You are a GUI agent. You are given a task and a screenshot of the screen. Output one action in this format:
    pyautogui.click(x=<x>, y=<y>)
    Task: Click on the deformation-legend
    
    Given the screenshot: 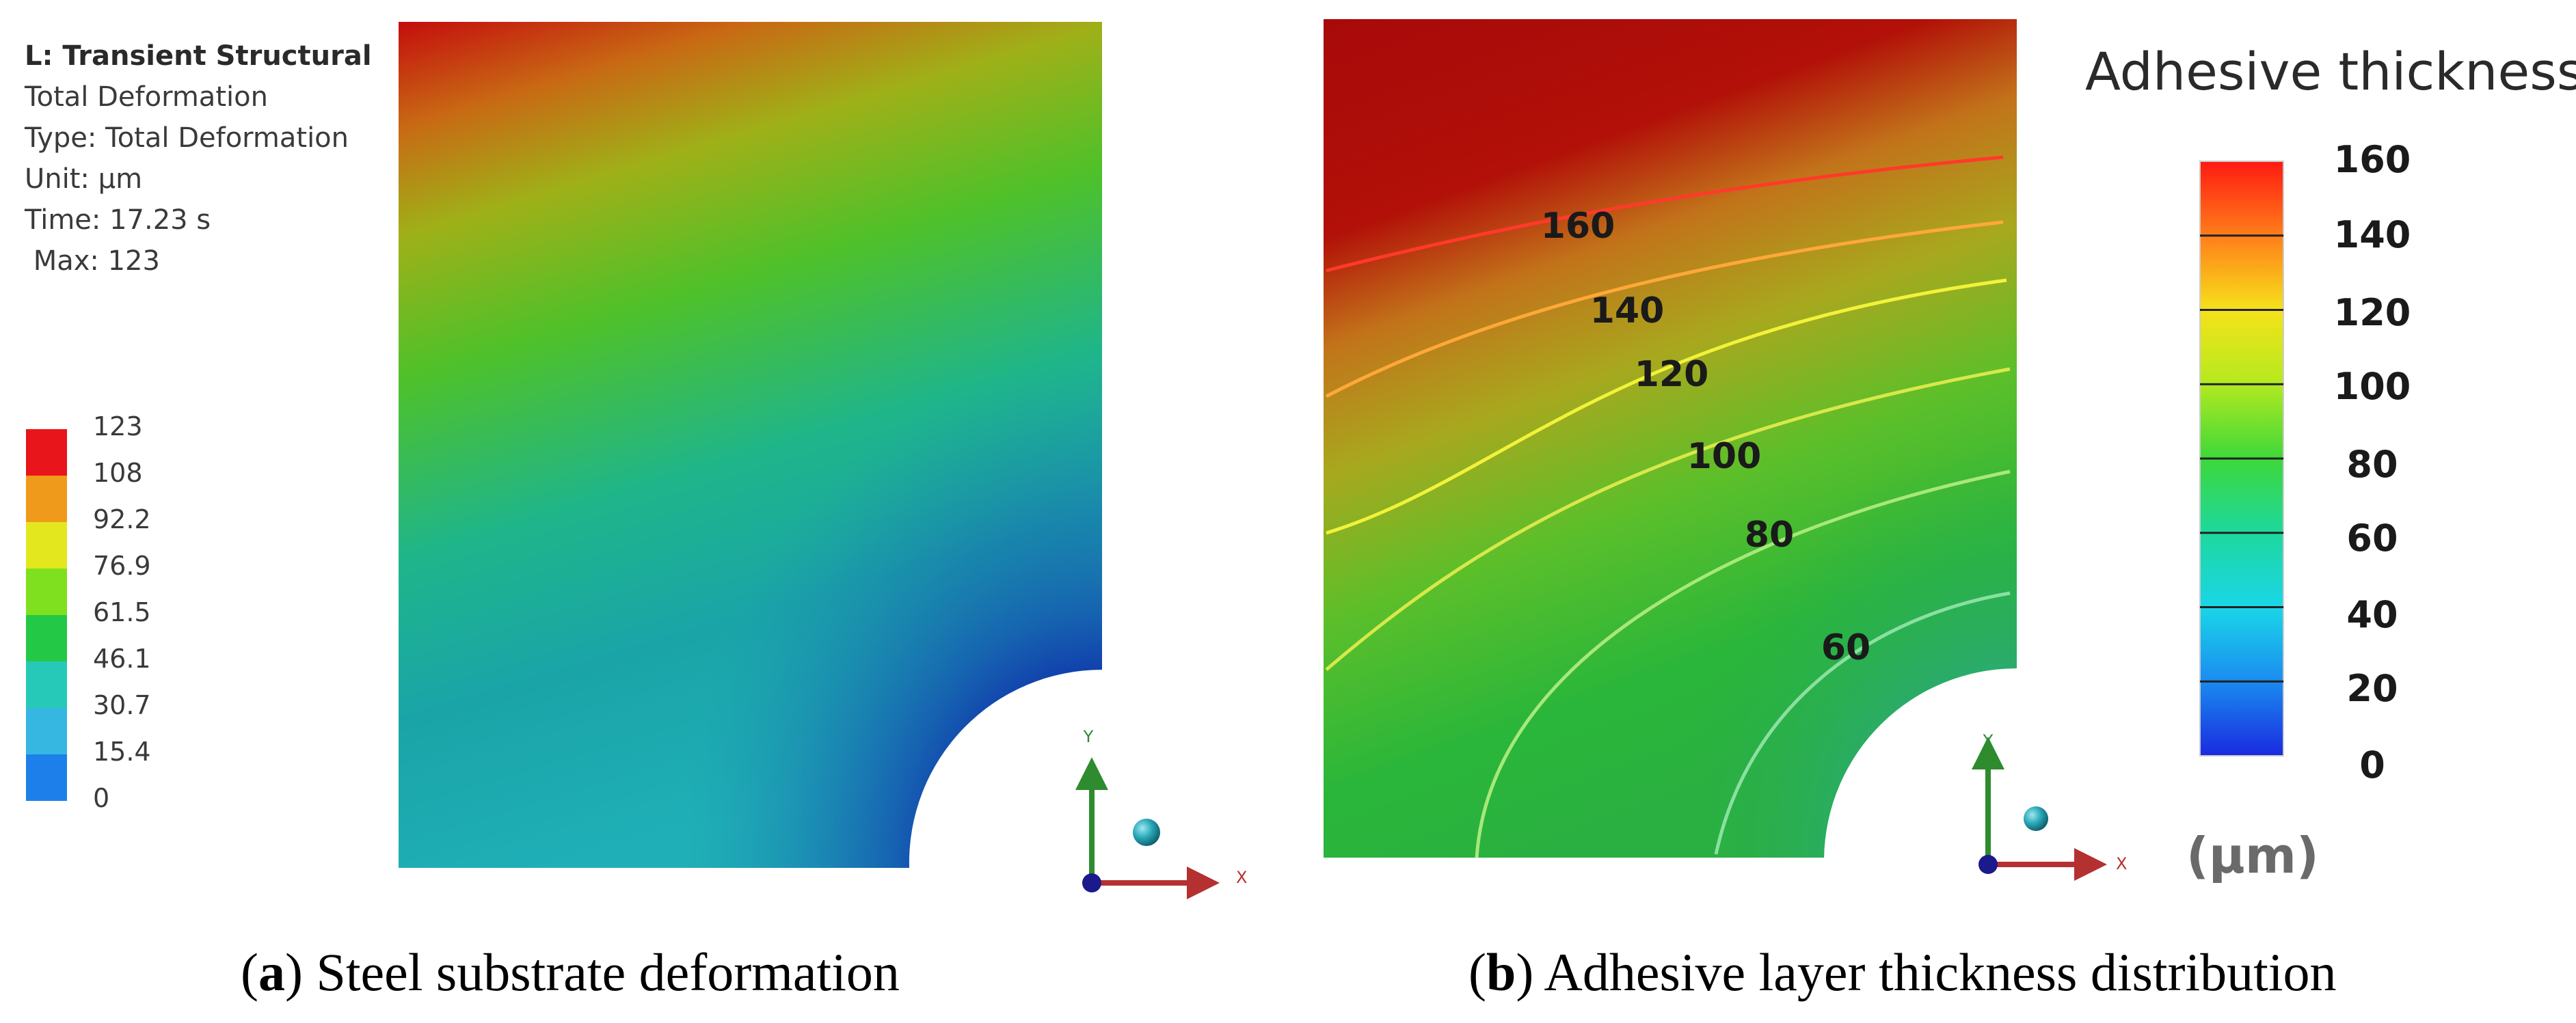 What is the action you would take?
    pyautogui.click(x=46, y=615)
    